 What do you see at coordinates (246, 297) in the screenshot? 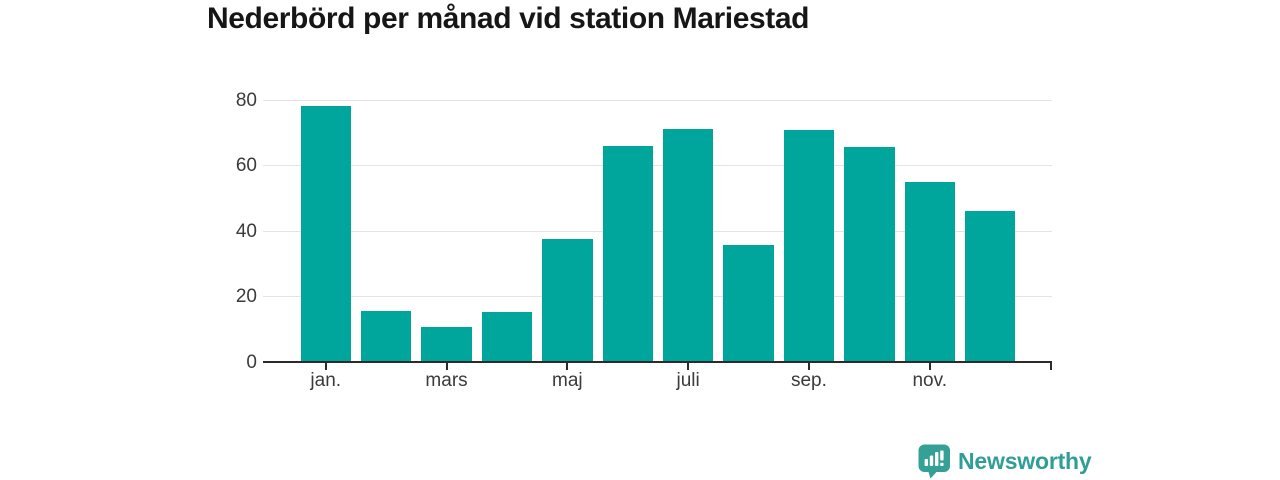
I see `y-tick-label-20: 20` at bounding box center [246, 297].